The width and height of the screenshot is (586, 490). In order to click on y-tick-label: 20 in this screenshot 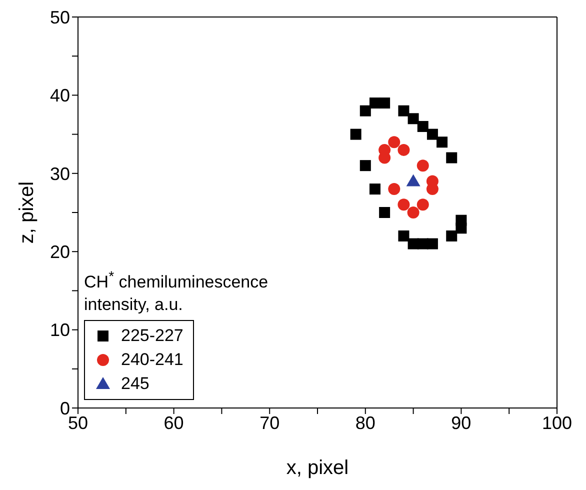, I will do `click(60, 252)`.